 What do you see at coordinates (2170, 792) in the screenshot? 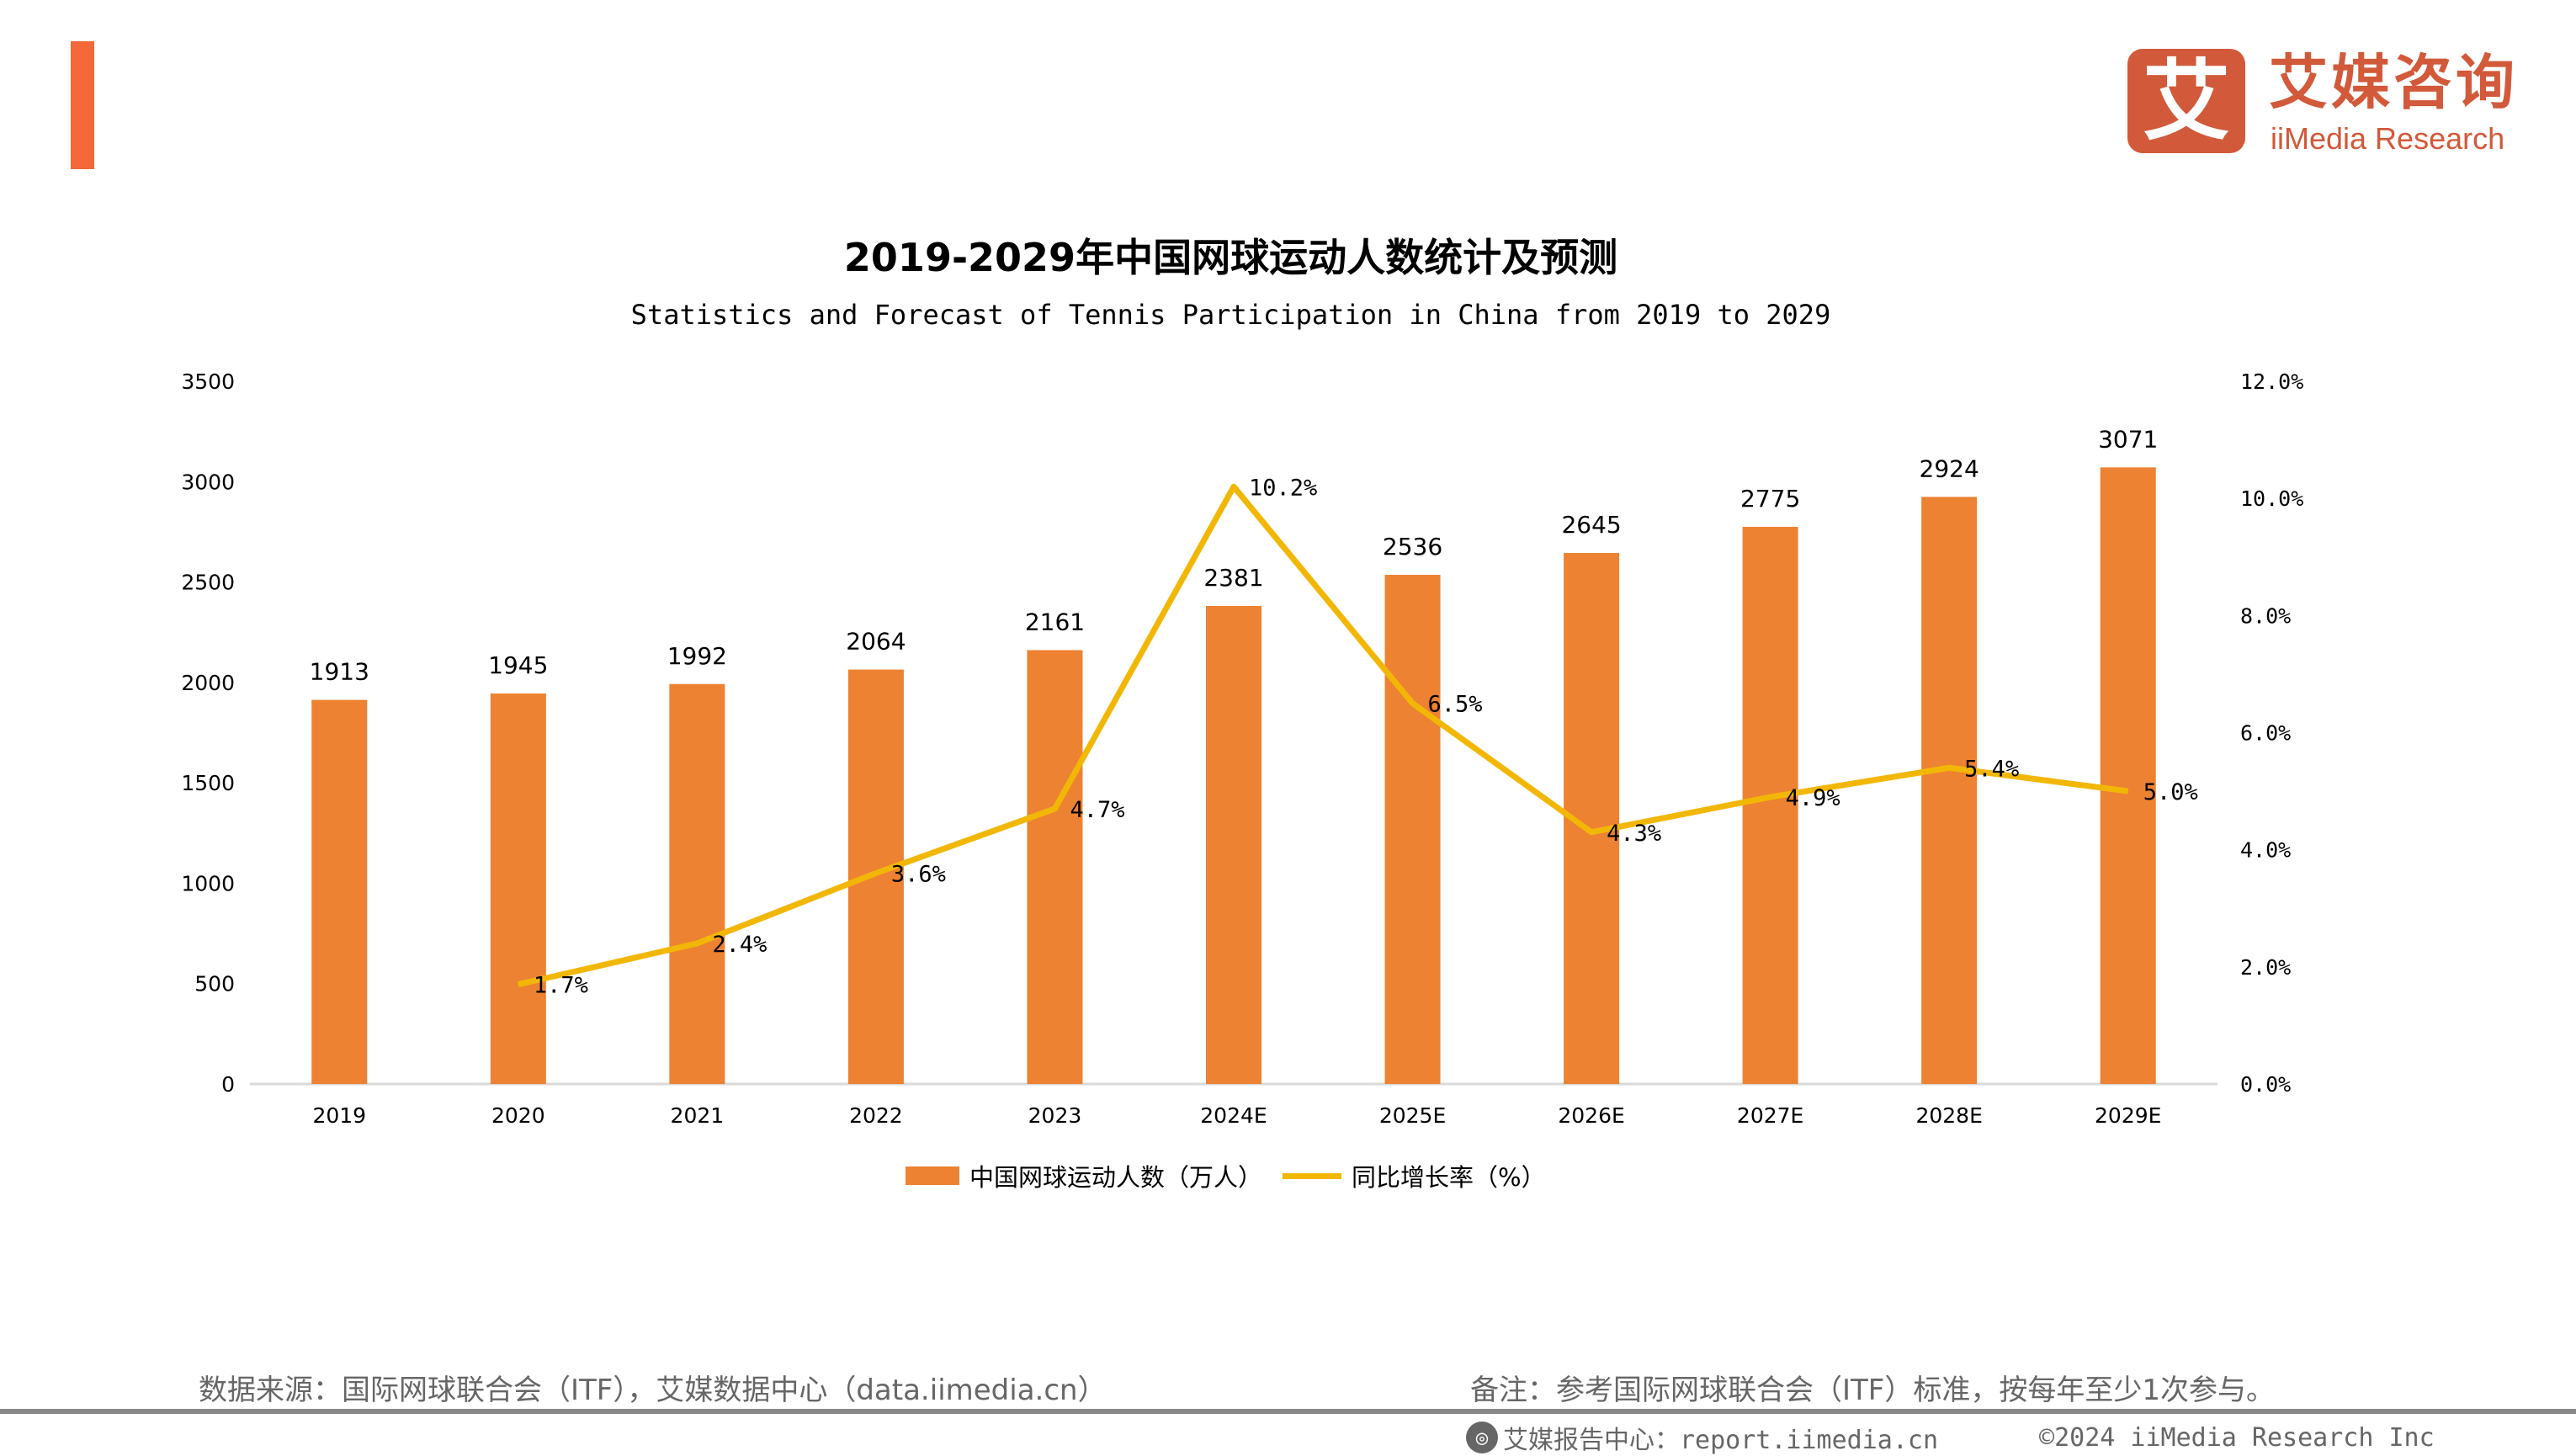
I see `line-data-label: 5.0%` at bounding box center [2170, 792].